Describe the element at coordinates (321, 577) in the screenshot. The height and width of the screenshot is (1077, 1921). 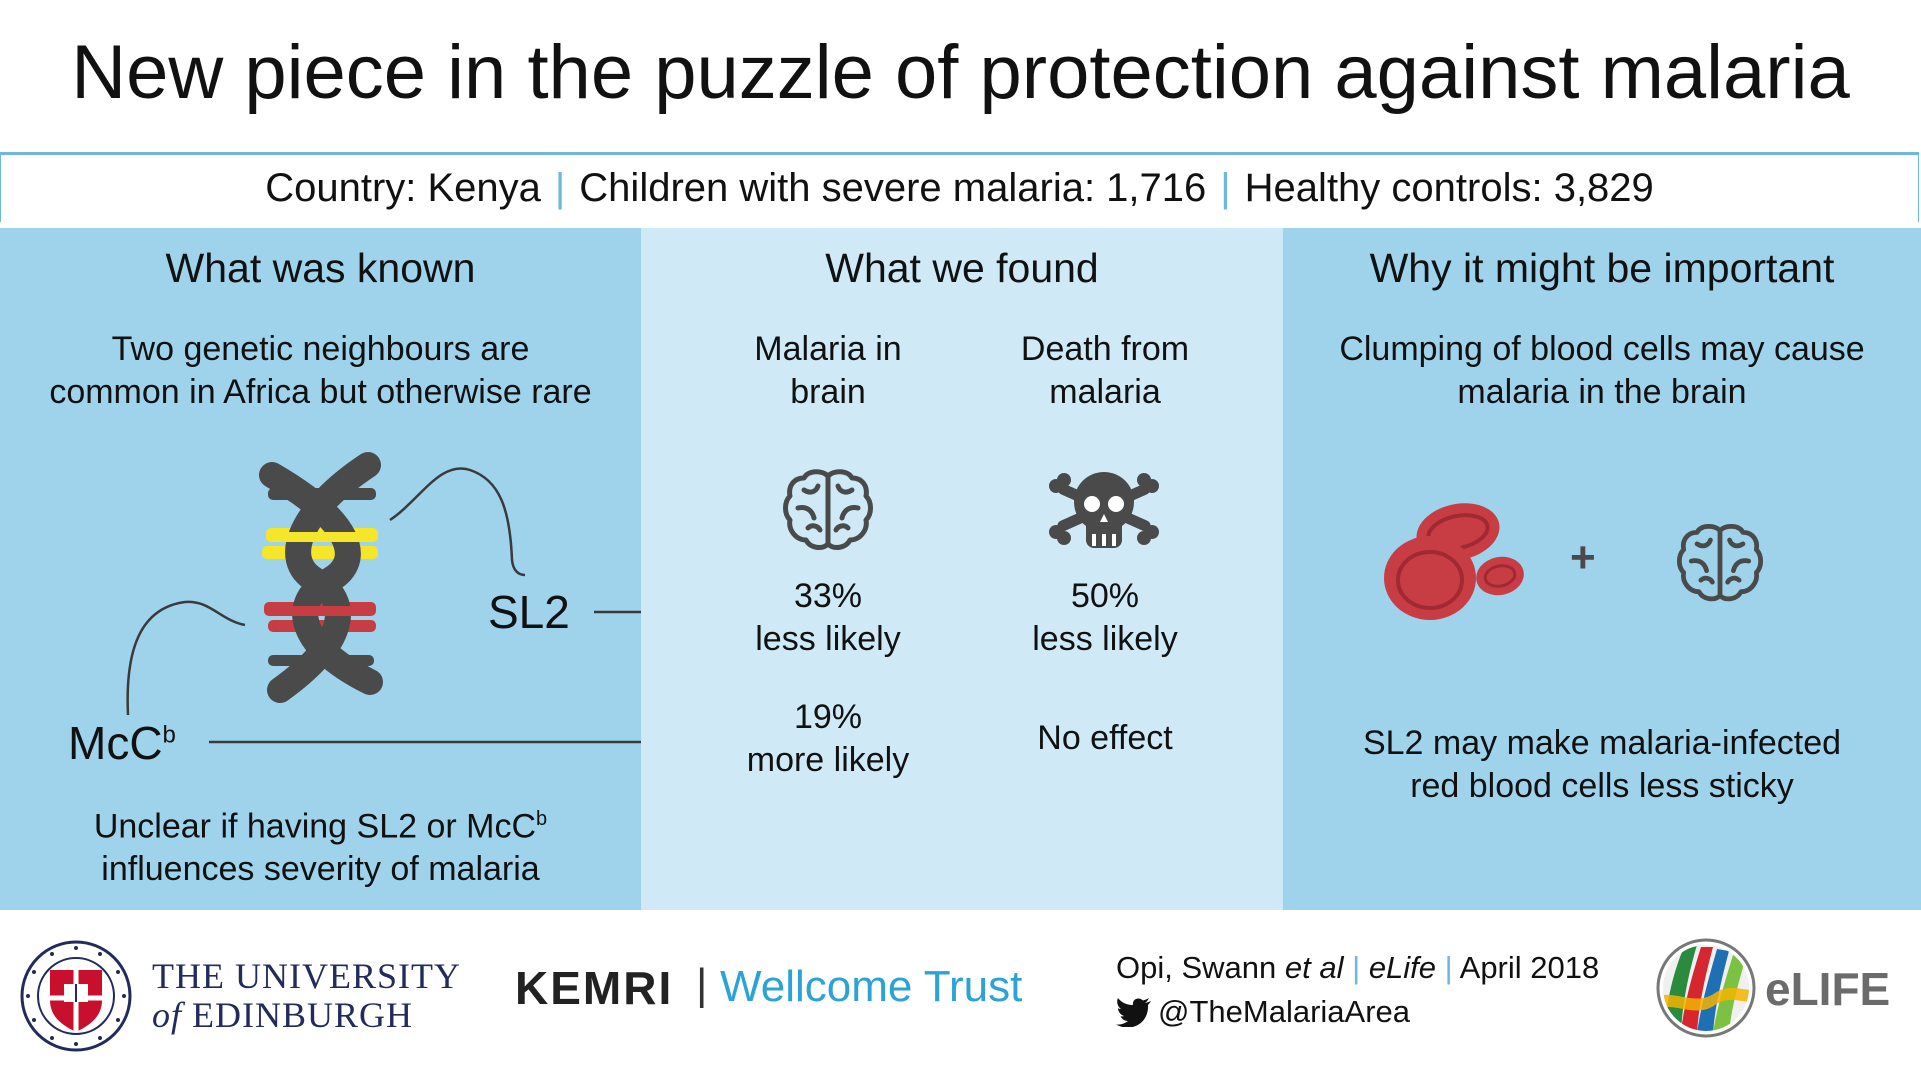
I see `dna-icon` at that location.